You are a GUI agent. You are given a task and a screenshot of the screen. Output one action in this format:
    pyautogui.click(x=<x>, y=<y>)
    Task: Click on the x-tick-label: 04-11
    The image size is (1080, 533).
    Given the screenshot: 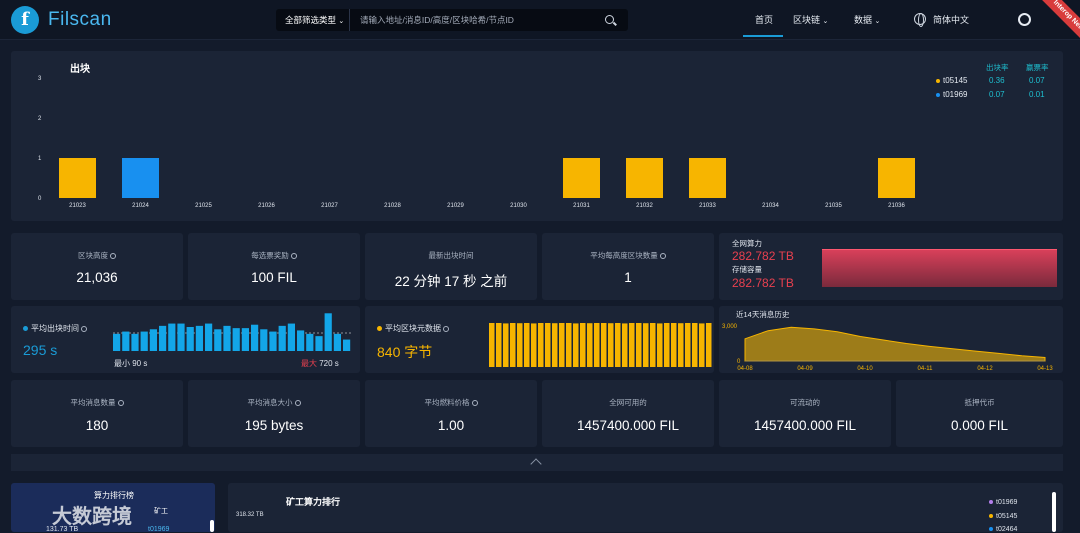 What is the action you would take?
    pyautogui.click(x=926, y=369)
    